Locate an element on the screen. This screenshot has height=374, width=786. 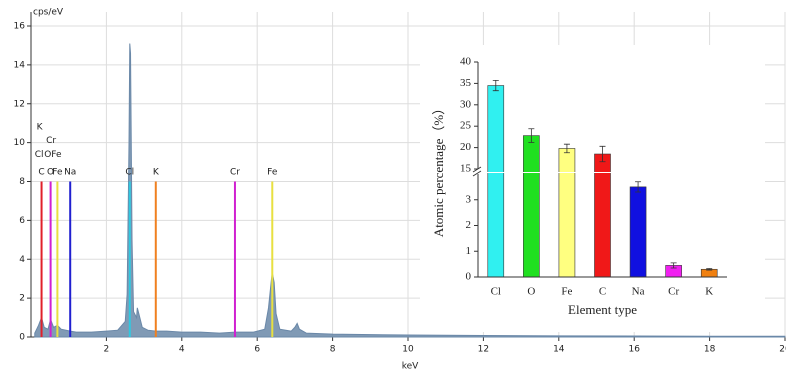
y-tick-label: 1 is located at coordinates (469, 251).